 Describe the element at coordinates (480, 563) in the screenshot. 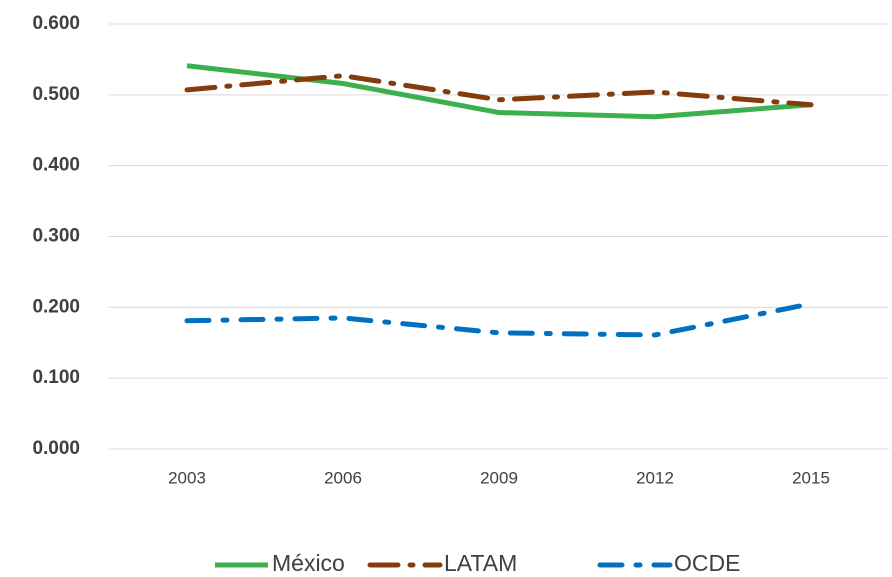

I see `legend-label: LATAM` at that location.